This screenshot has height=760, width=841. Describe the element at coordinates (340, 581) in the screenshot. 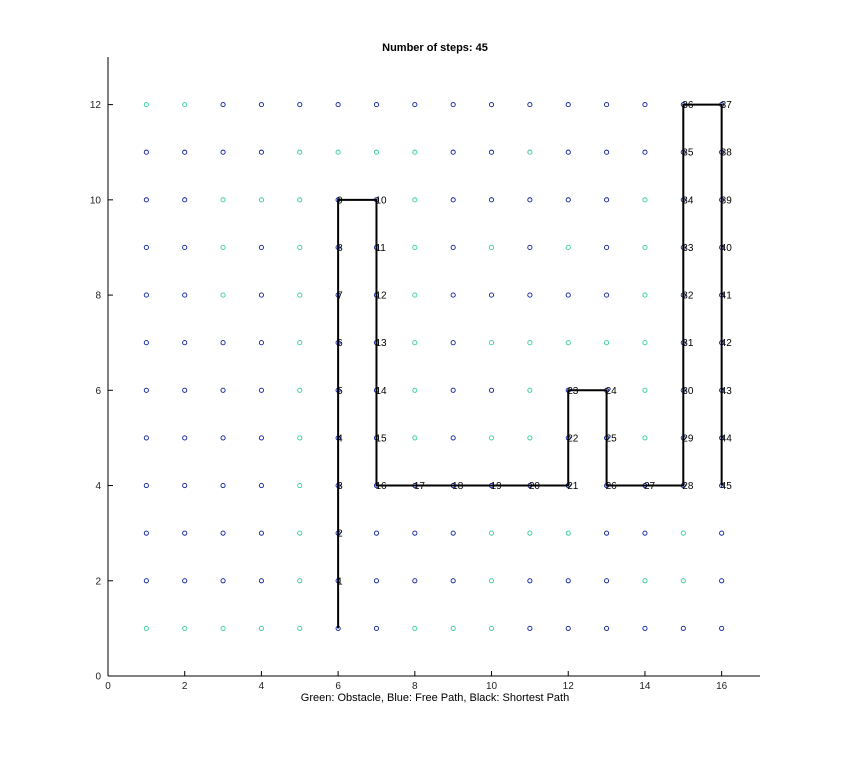

I see `step-label: 1` at that location.